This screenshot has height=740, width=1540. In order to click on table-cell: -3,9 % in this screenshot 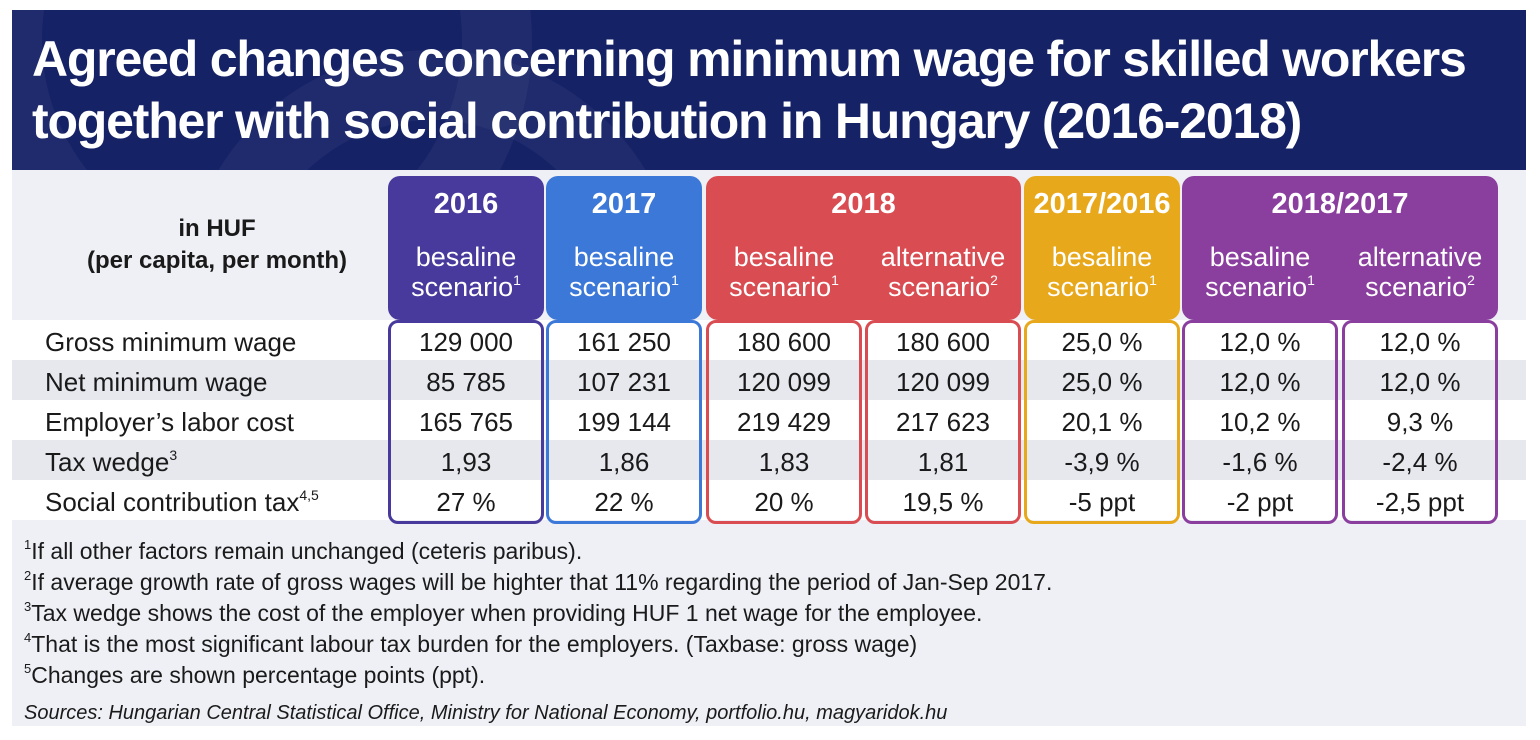, I will do `click(1102, 462)`.